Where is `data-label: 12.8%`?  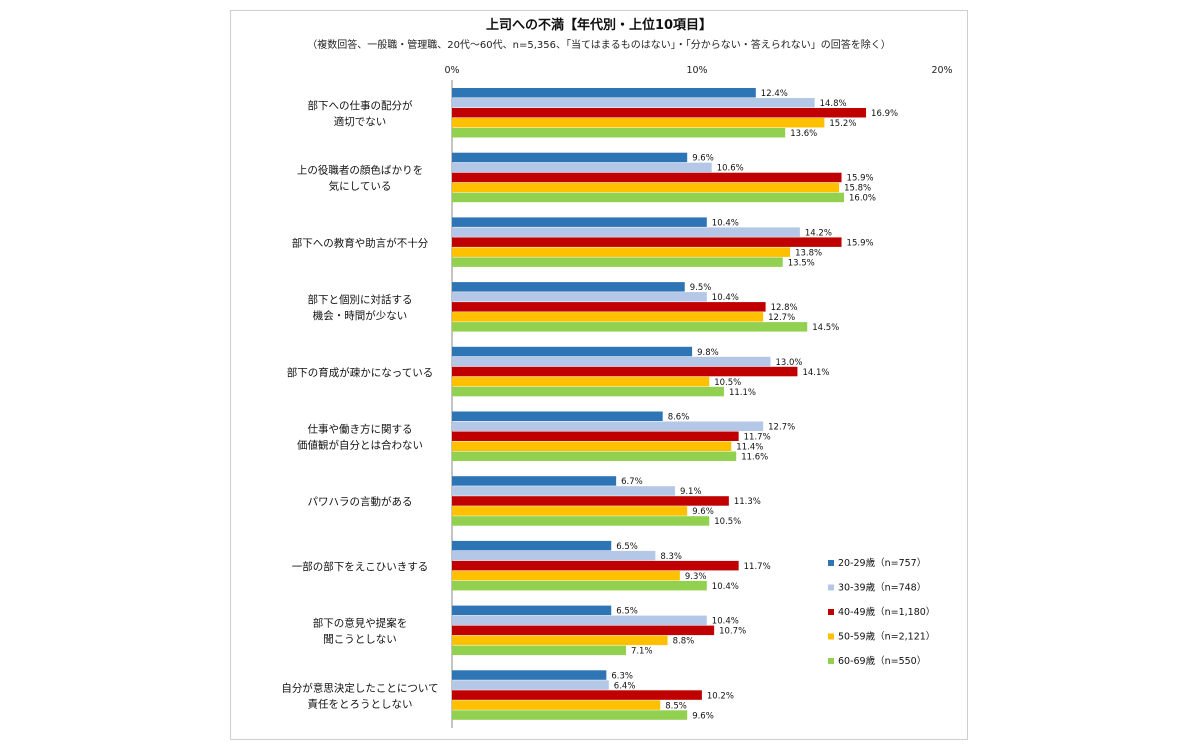 data-label: 12.8% is located at coordinates (784, 308).